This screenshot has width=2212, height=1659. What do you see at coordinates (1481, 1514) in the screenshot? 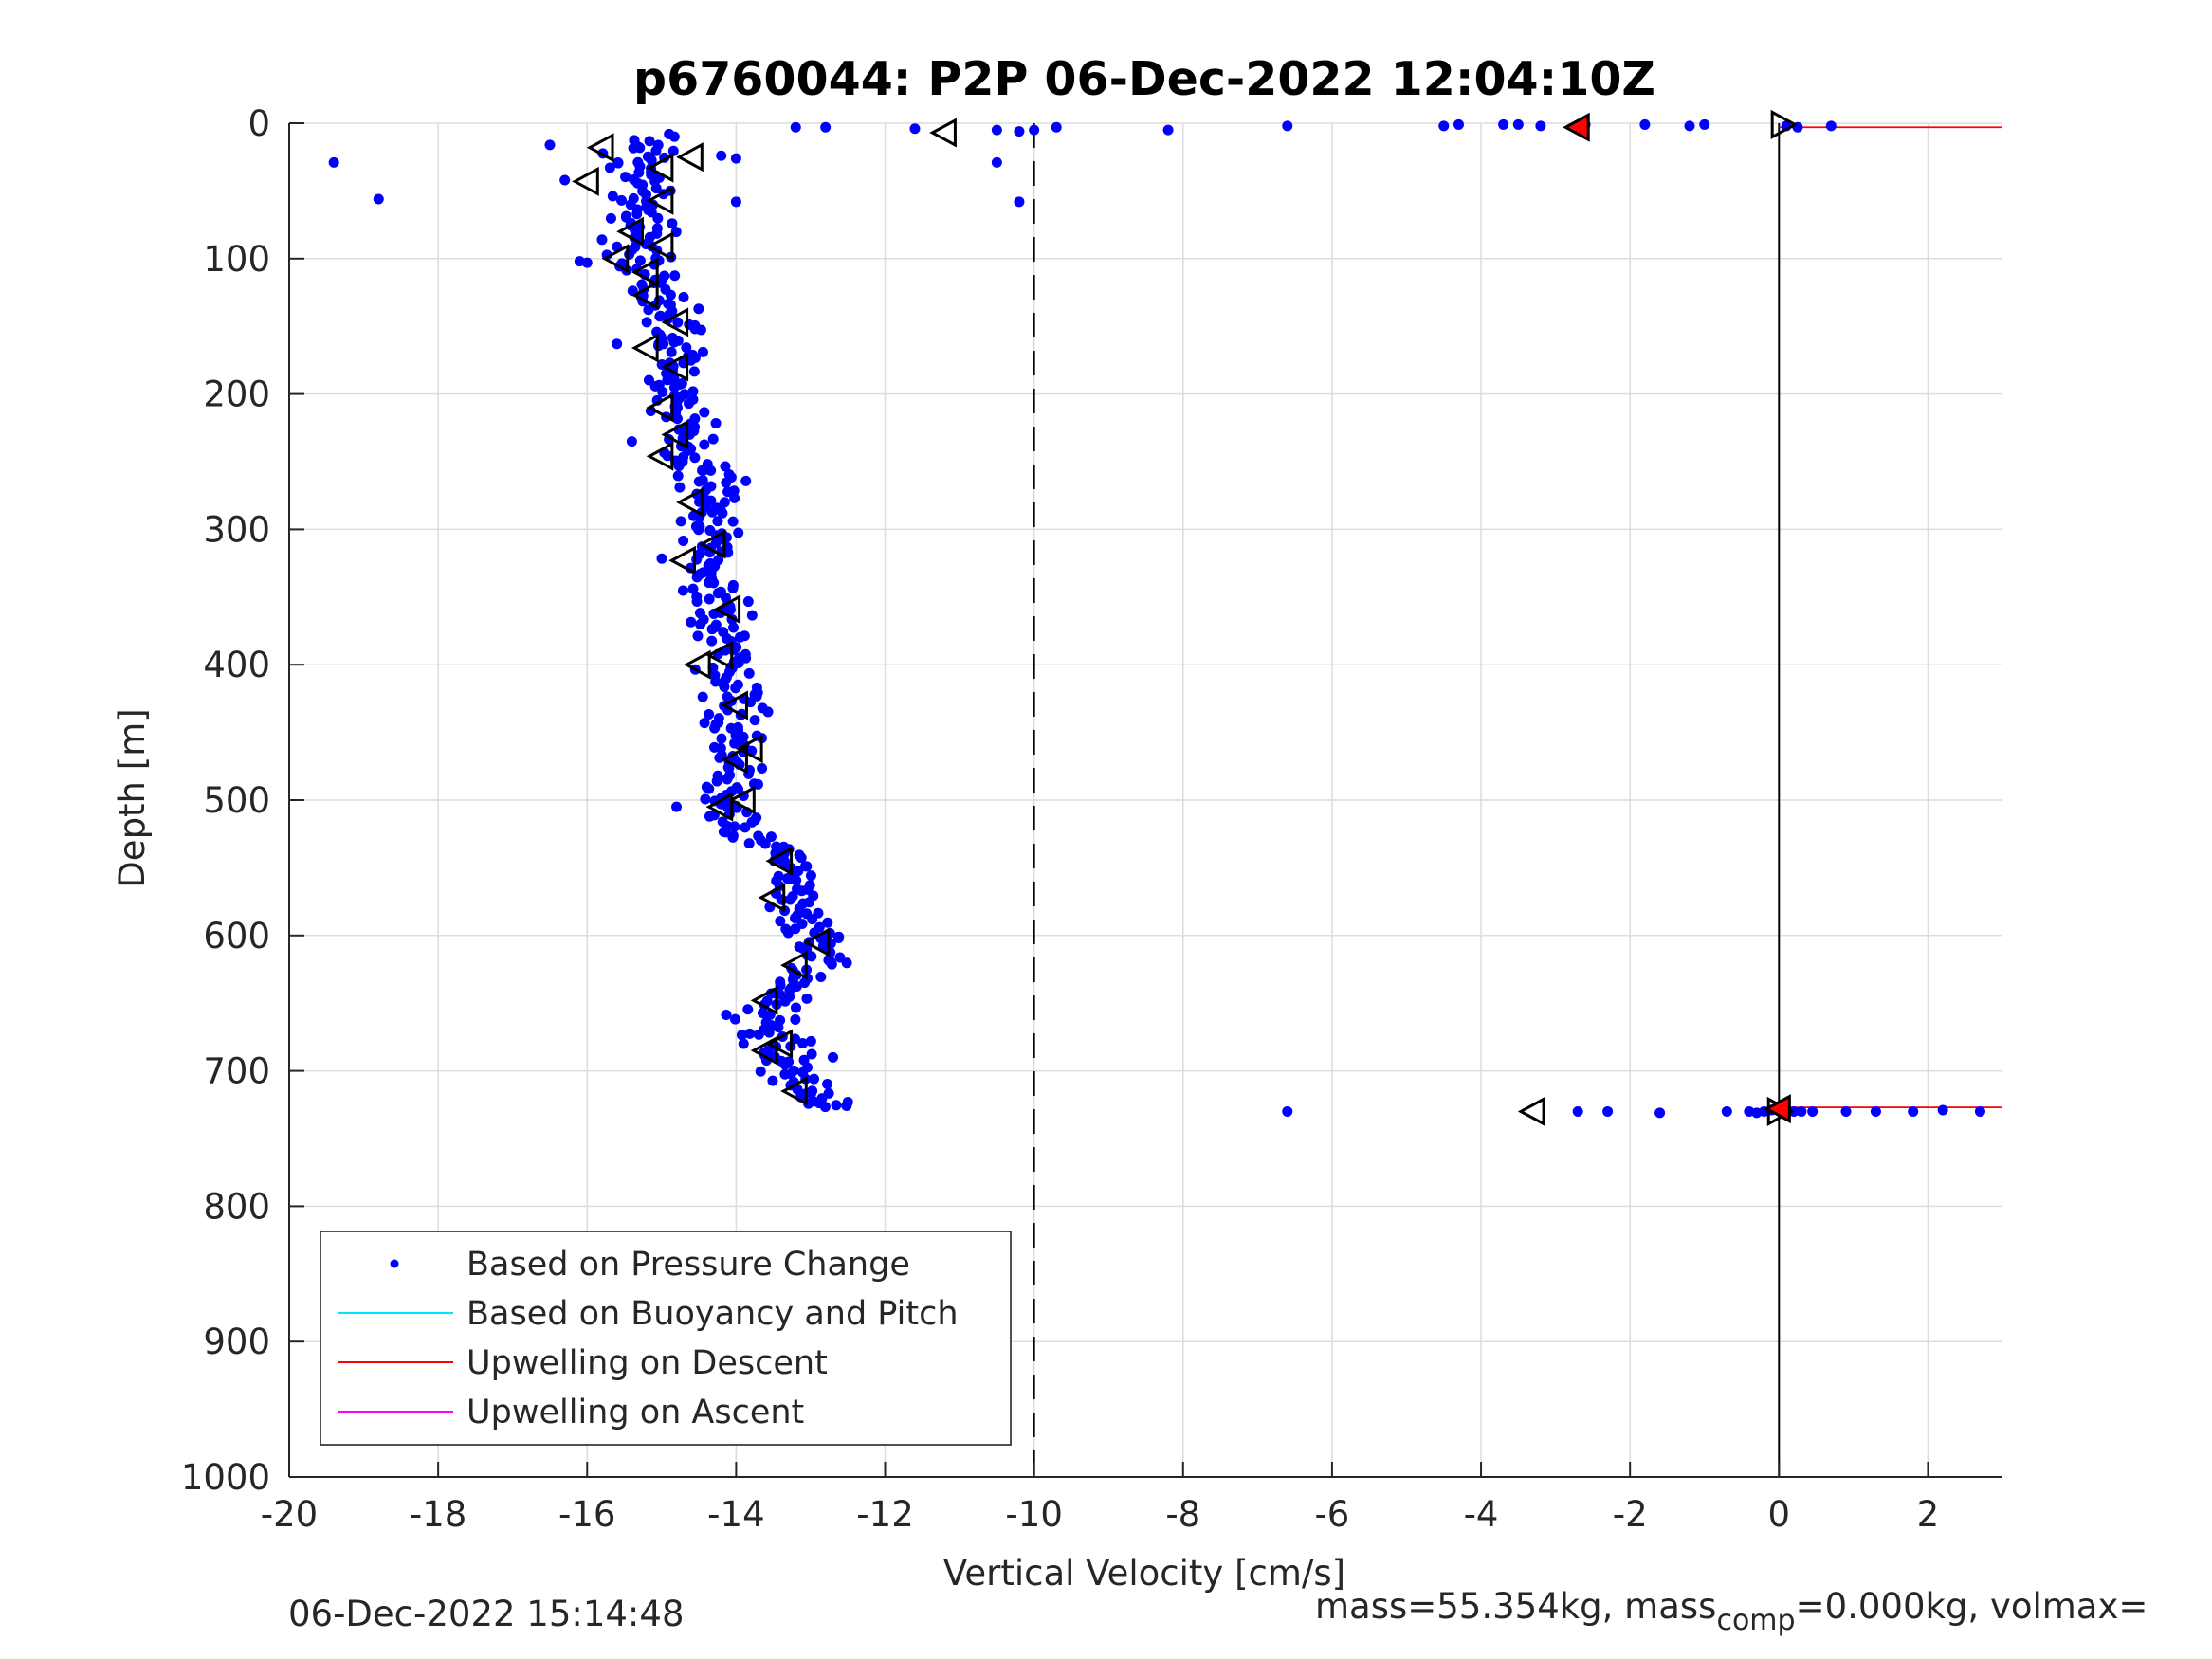
I see `x-tick-label: -4` at bounding box center [1481, 1514].